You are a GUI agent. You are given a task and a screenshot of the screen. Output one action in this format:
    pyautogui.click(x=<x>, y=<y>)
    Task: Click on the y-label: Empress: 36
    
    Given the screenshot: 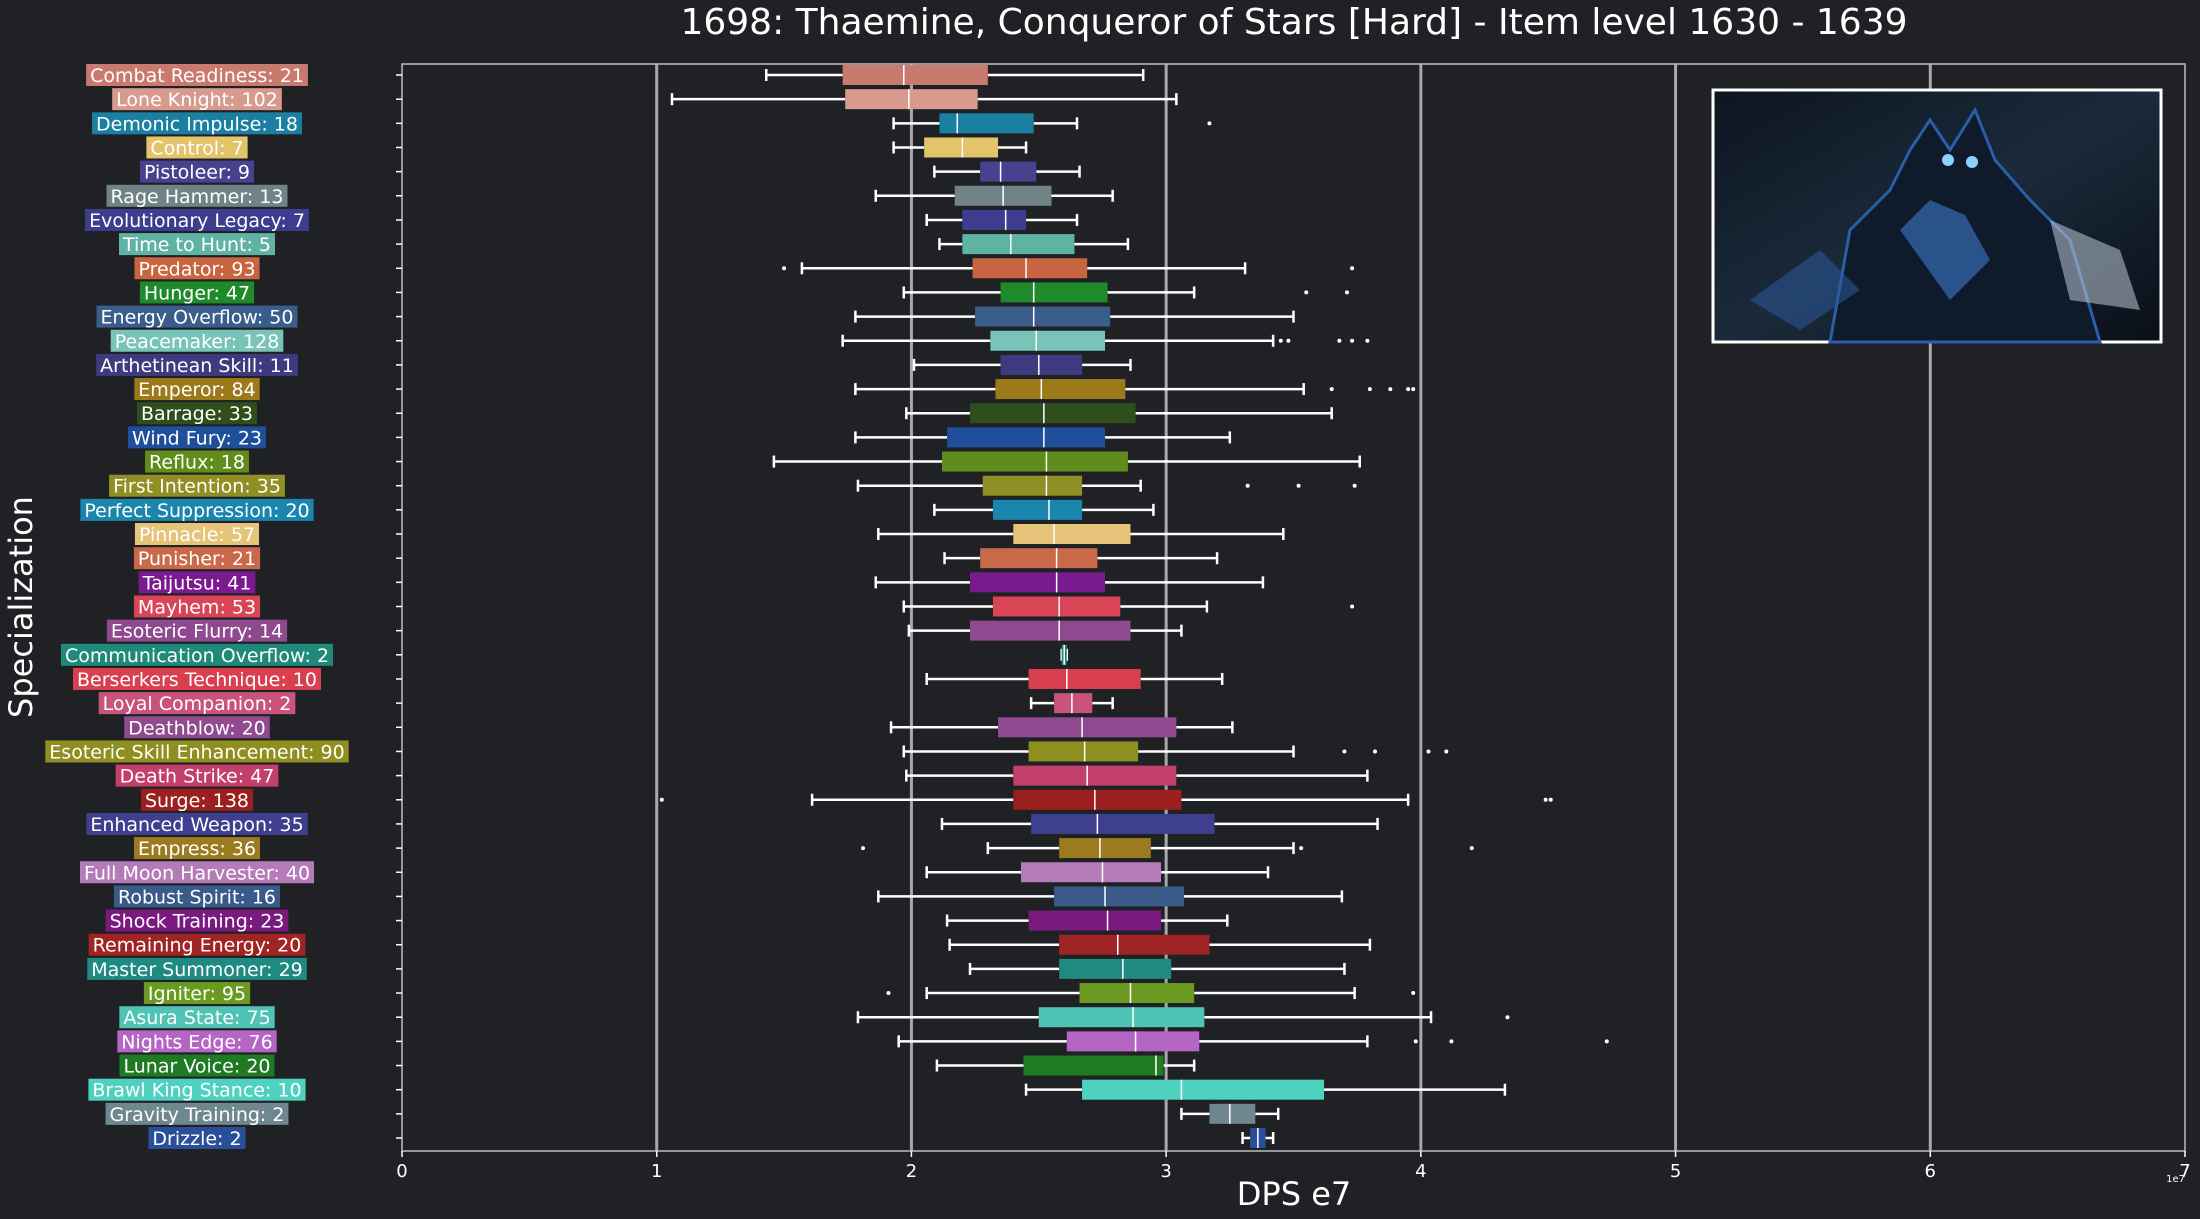 What is the action you would take?
    pyautogui.click(x=197, y=848)
    